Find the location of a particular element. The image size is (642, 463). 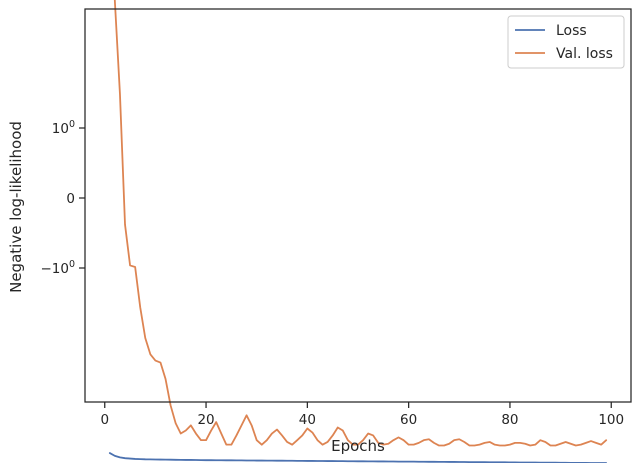

y-tick-label: −100 is located at coordinates (57, 268).